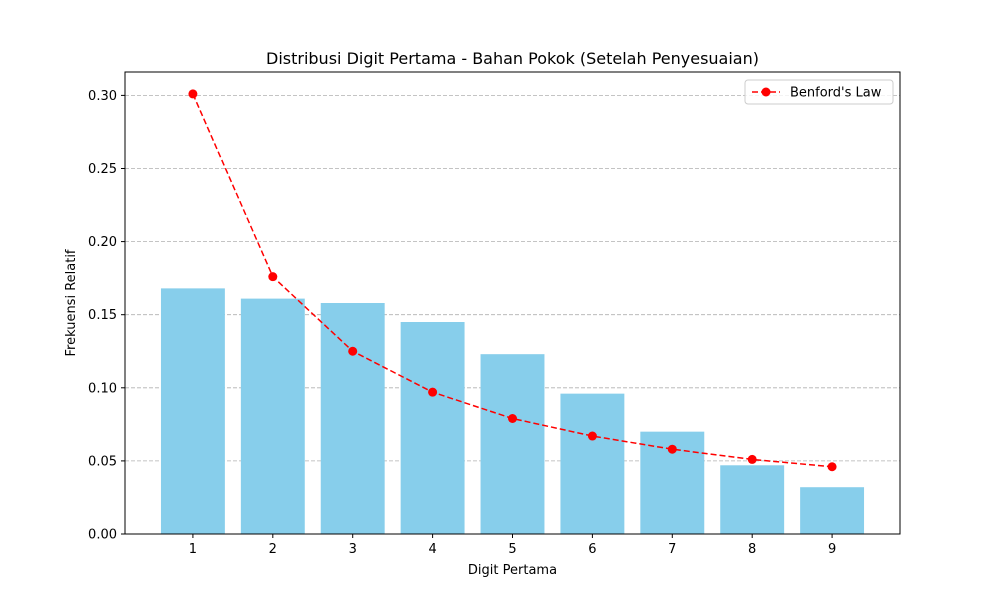 The image size is (1000, 600). I want to click on y-tick-label: 0.10, so click(102, 388).